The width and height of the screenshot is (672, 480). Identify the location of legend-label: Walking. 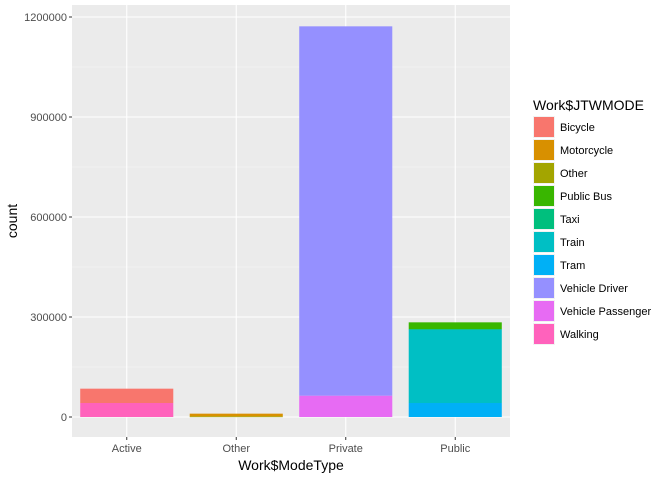
(579, 335).